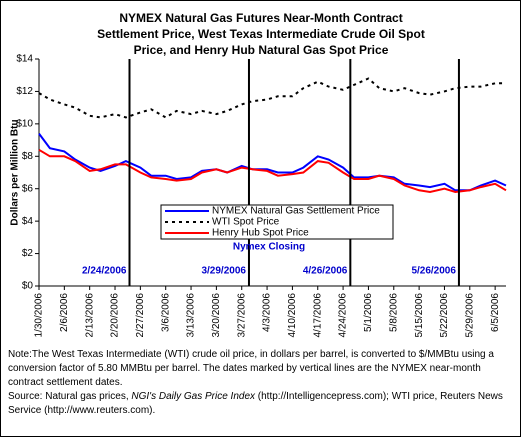 This screenshot has height=437, width=521. Describe the element at coordinates (193, 396) in the screenshot. I see `source-title: NGI's Daily Gas Price Index` at that location.